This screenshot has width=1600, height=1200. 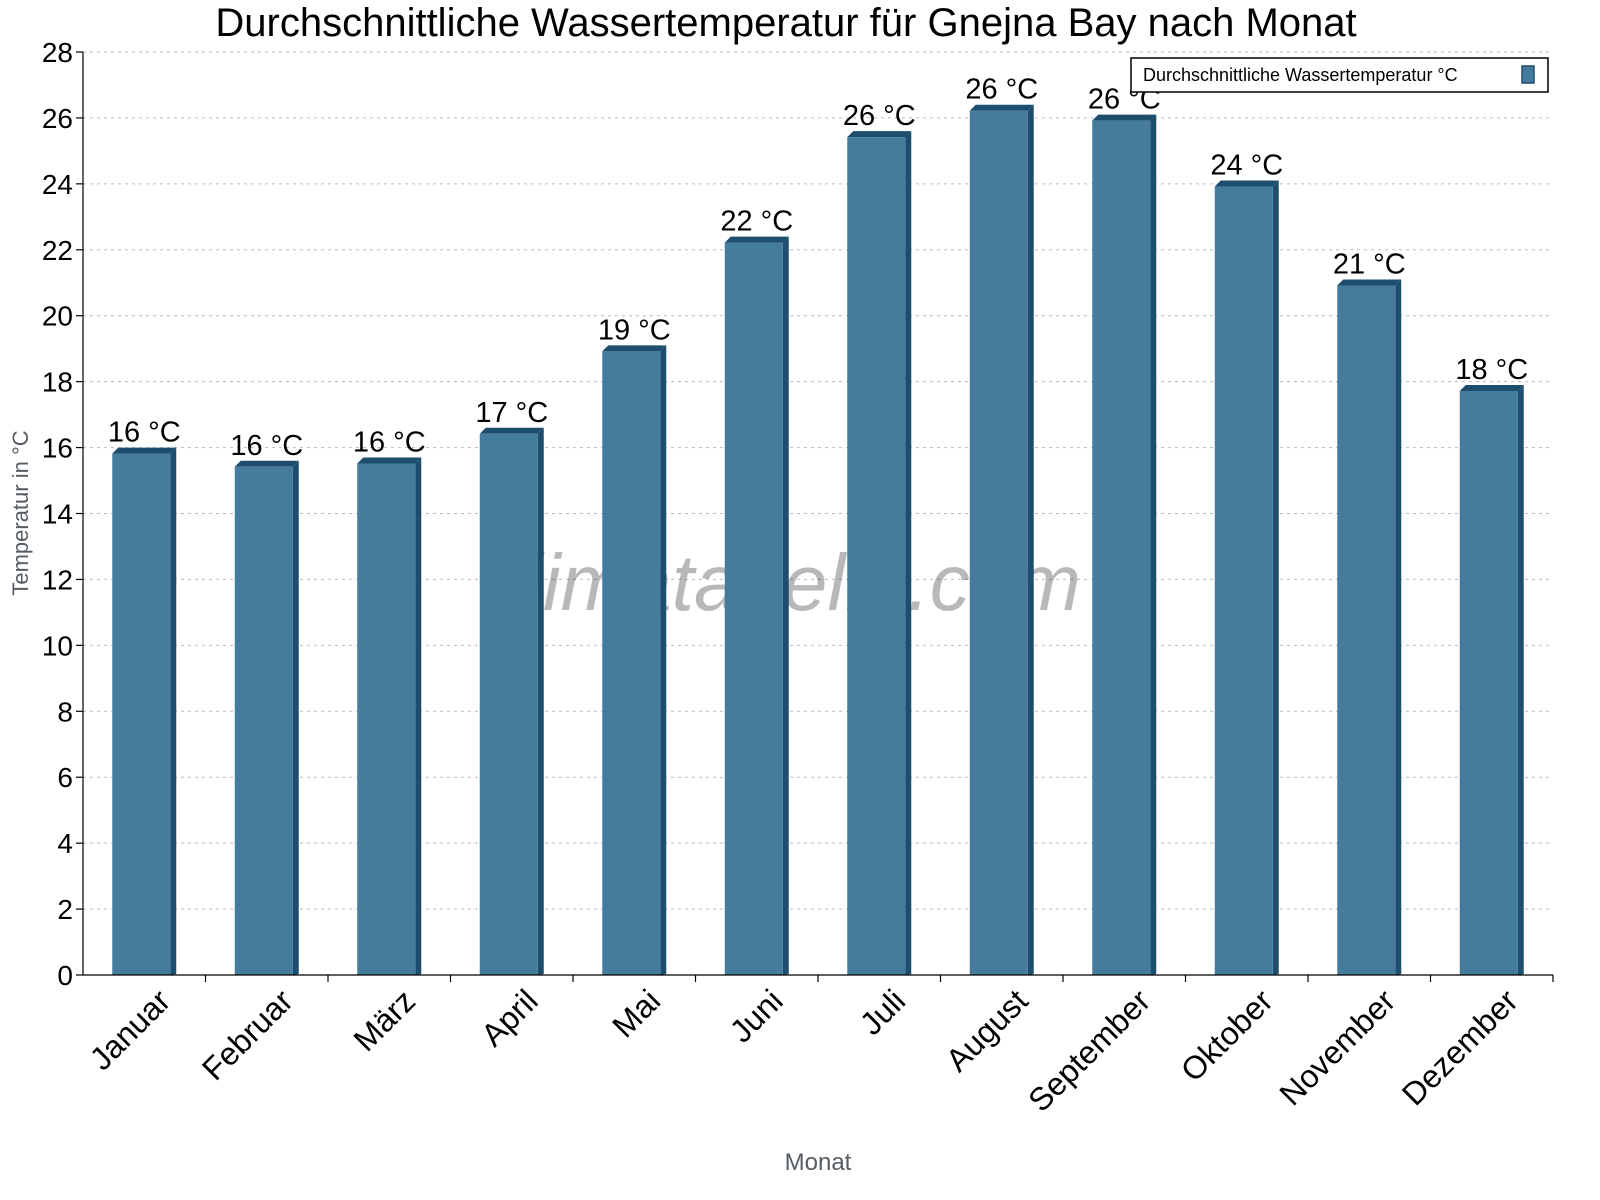 I want to click on x-tick-label: Februar, so click(x=247, y=1034).